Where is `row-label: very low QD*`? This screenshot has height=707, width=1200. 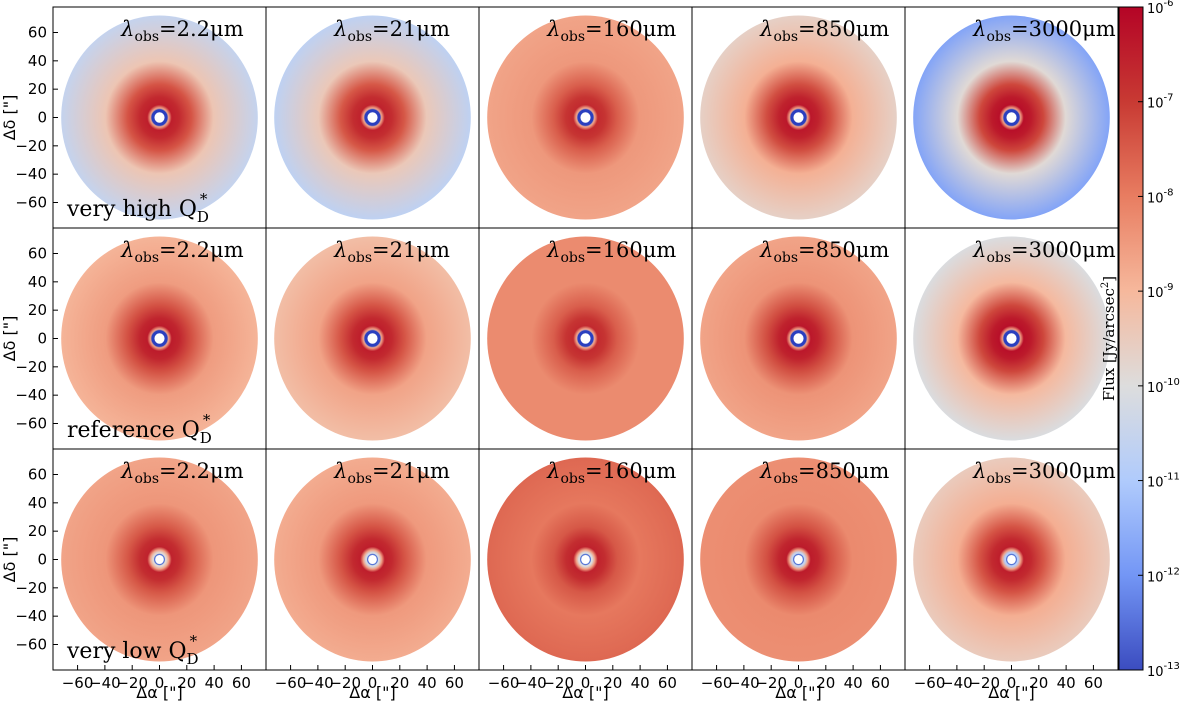 row-label: very low QD* is located at coordinates (132, 650).